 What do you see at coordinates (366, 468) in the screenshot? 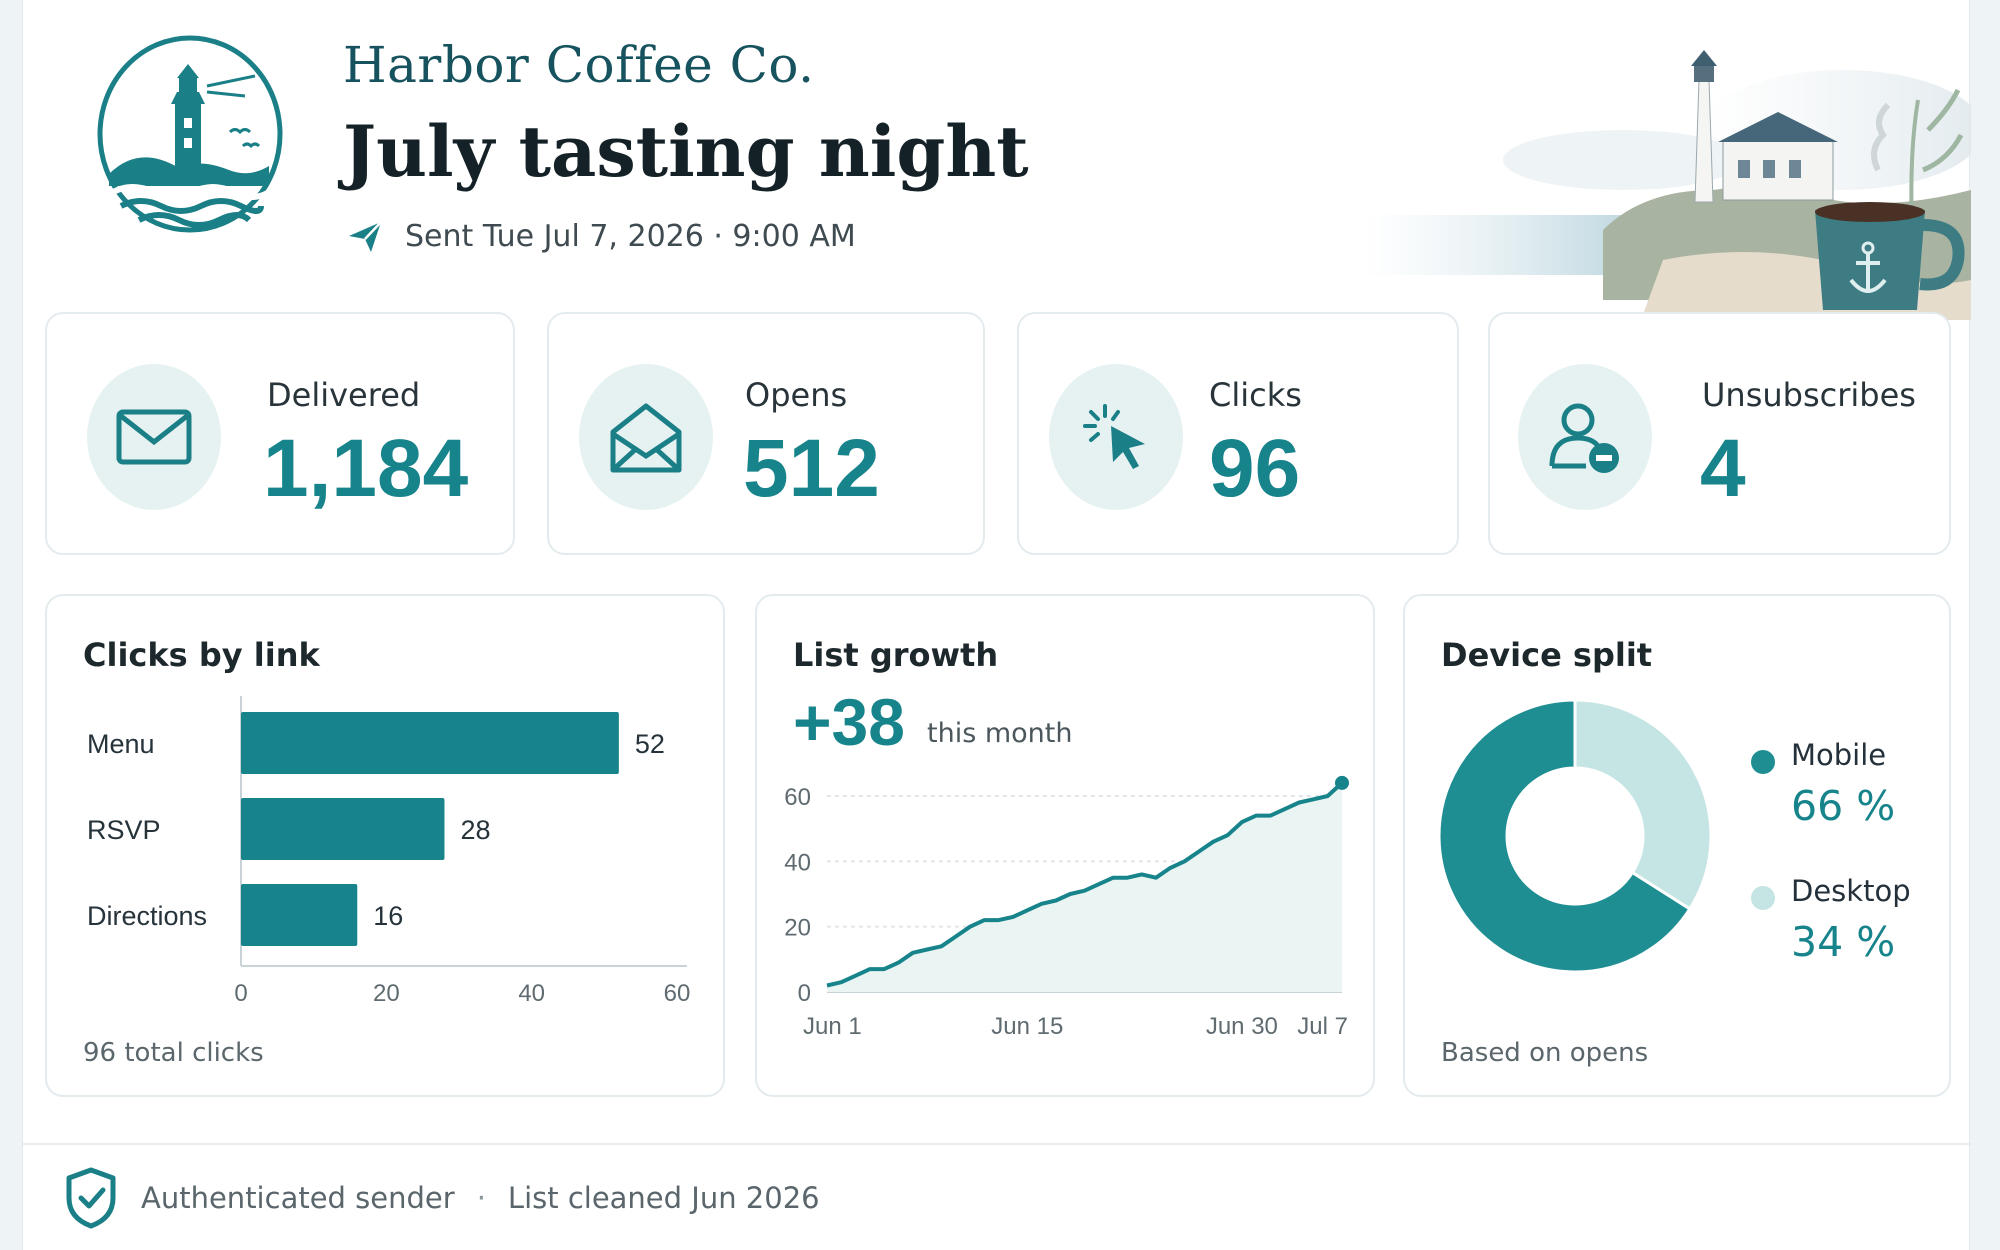
I see `kpi-value: 1,184` at bounding box center [366, 468].